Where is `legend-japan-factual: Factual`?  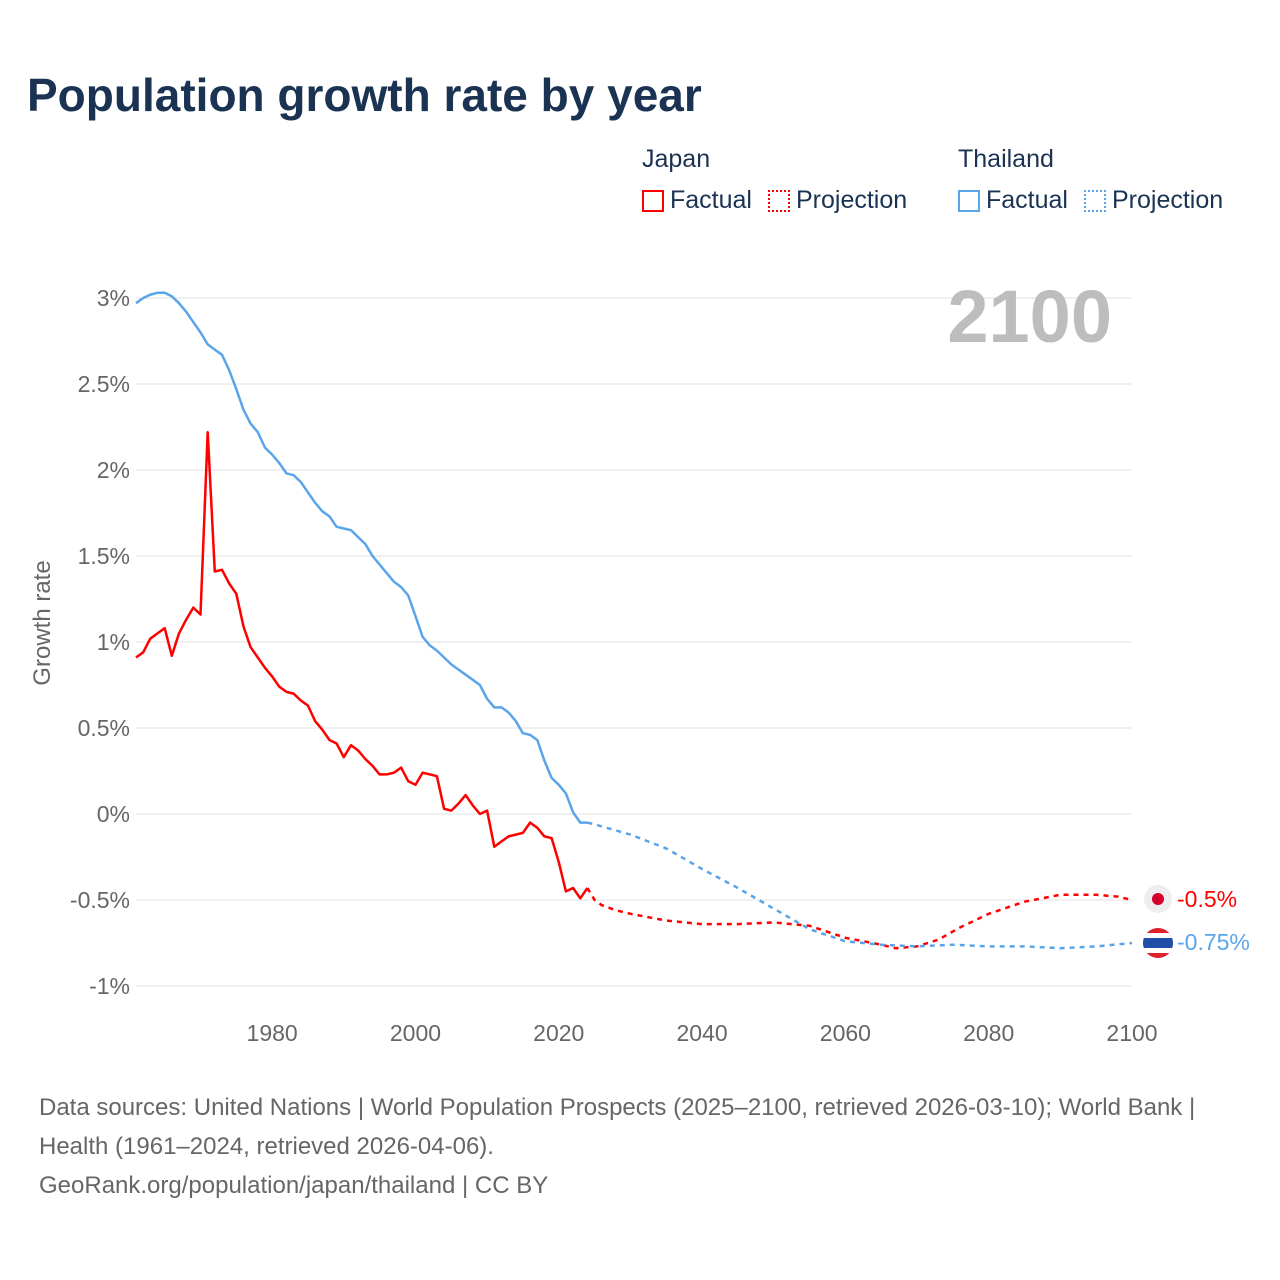 legend-japan-factual: Factual is located at coordinates (697, 200).